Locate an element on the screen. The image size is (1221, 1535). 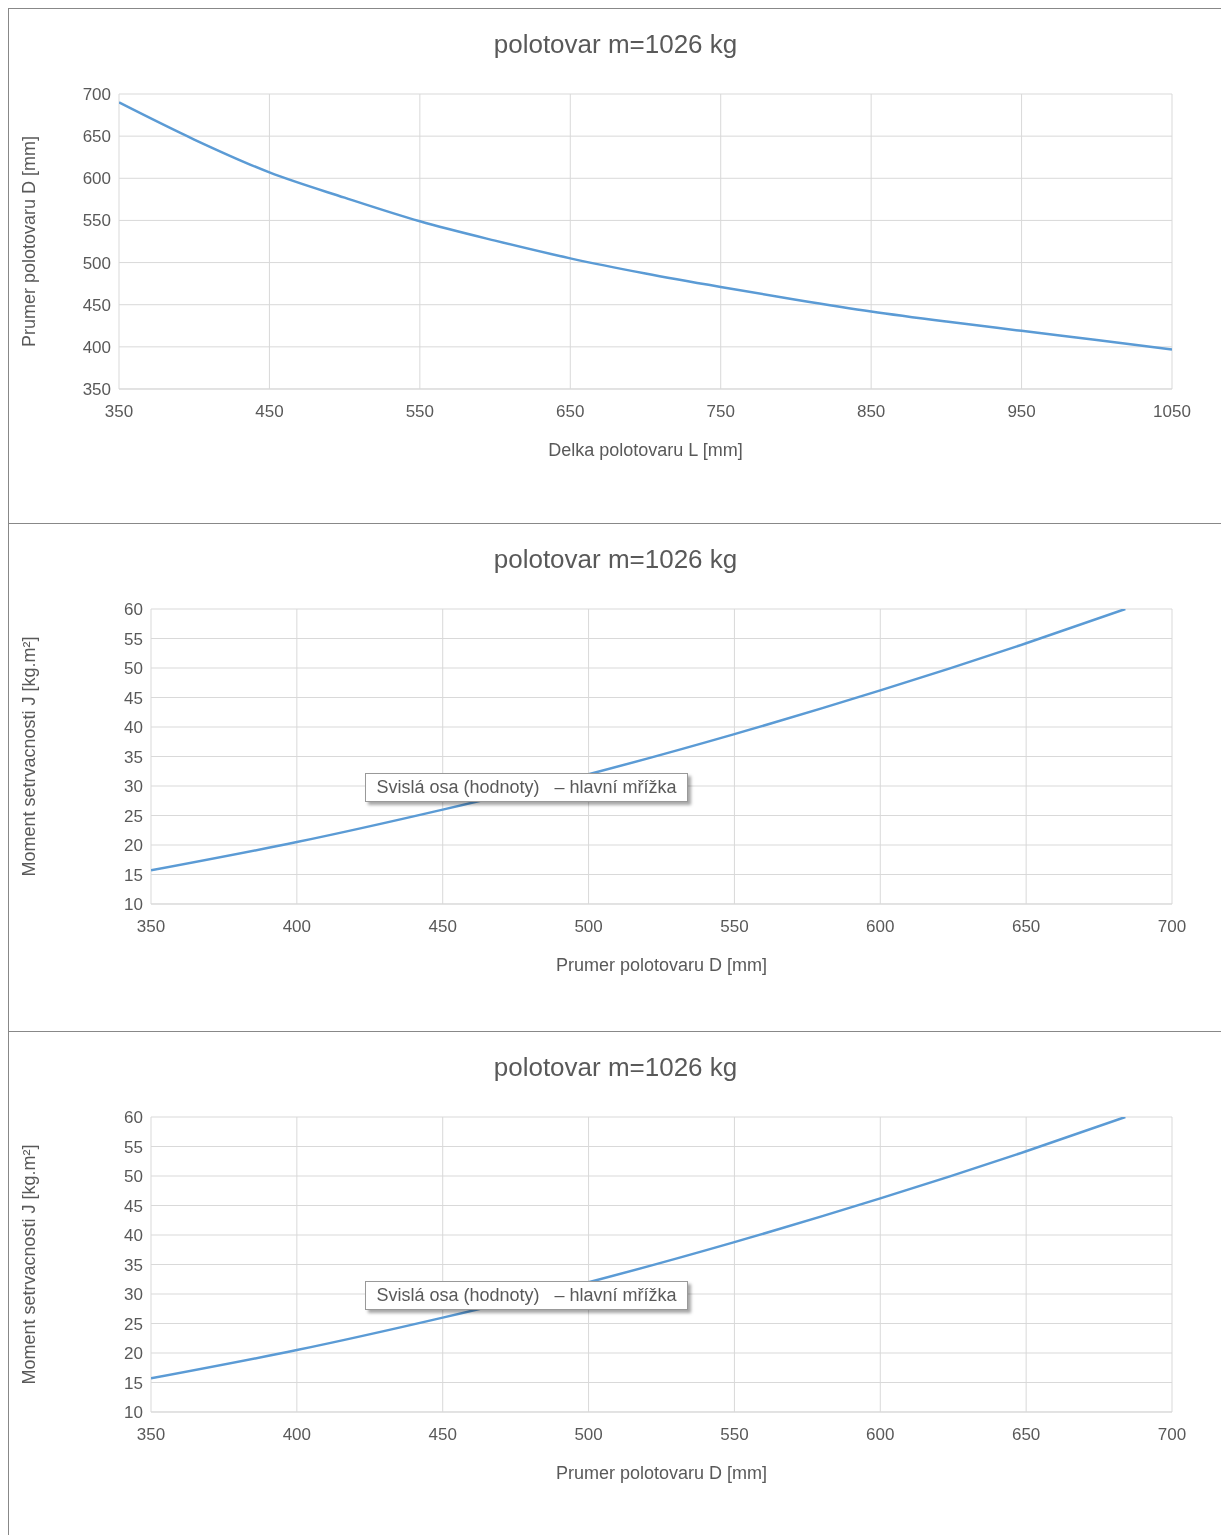
x-tick-label: 950 is located at coordinates (1021, 412).